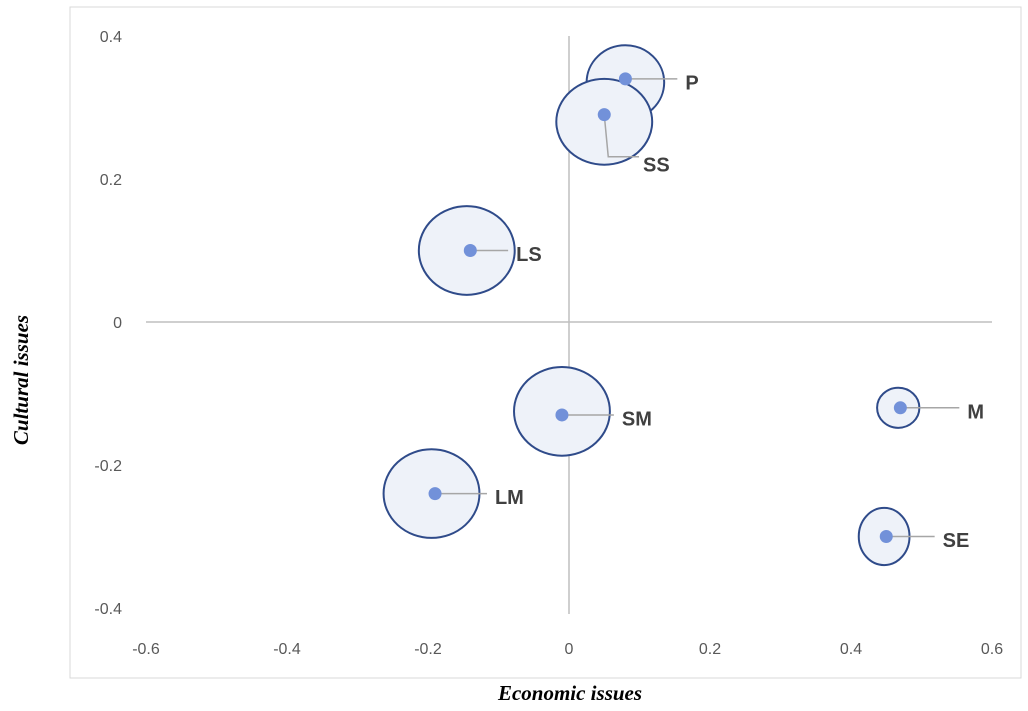 The height and width of the screenshot is (711, 1028). Describe the element at coordinates (886, 536) in the screenshot. I see `point-se` at that location.